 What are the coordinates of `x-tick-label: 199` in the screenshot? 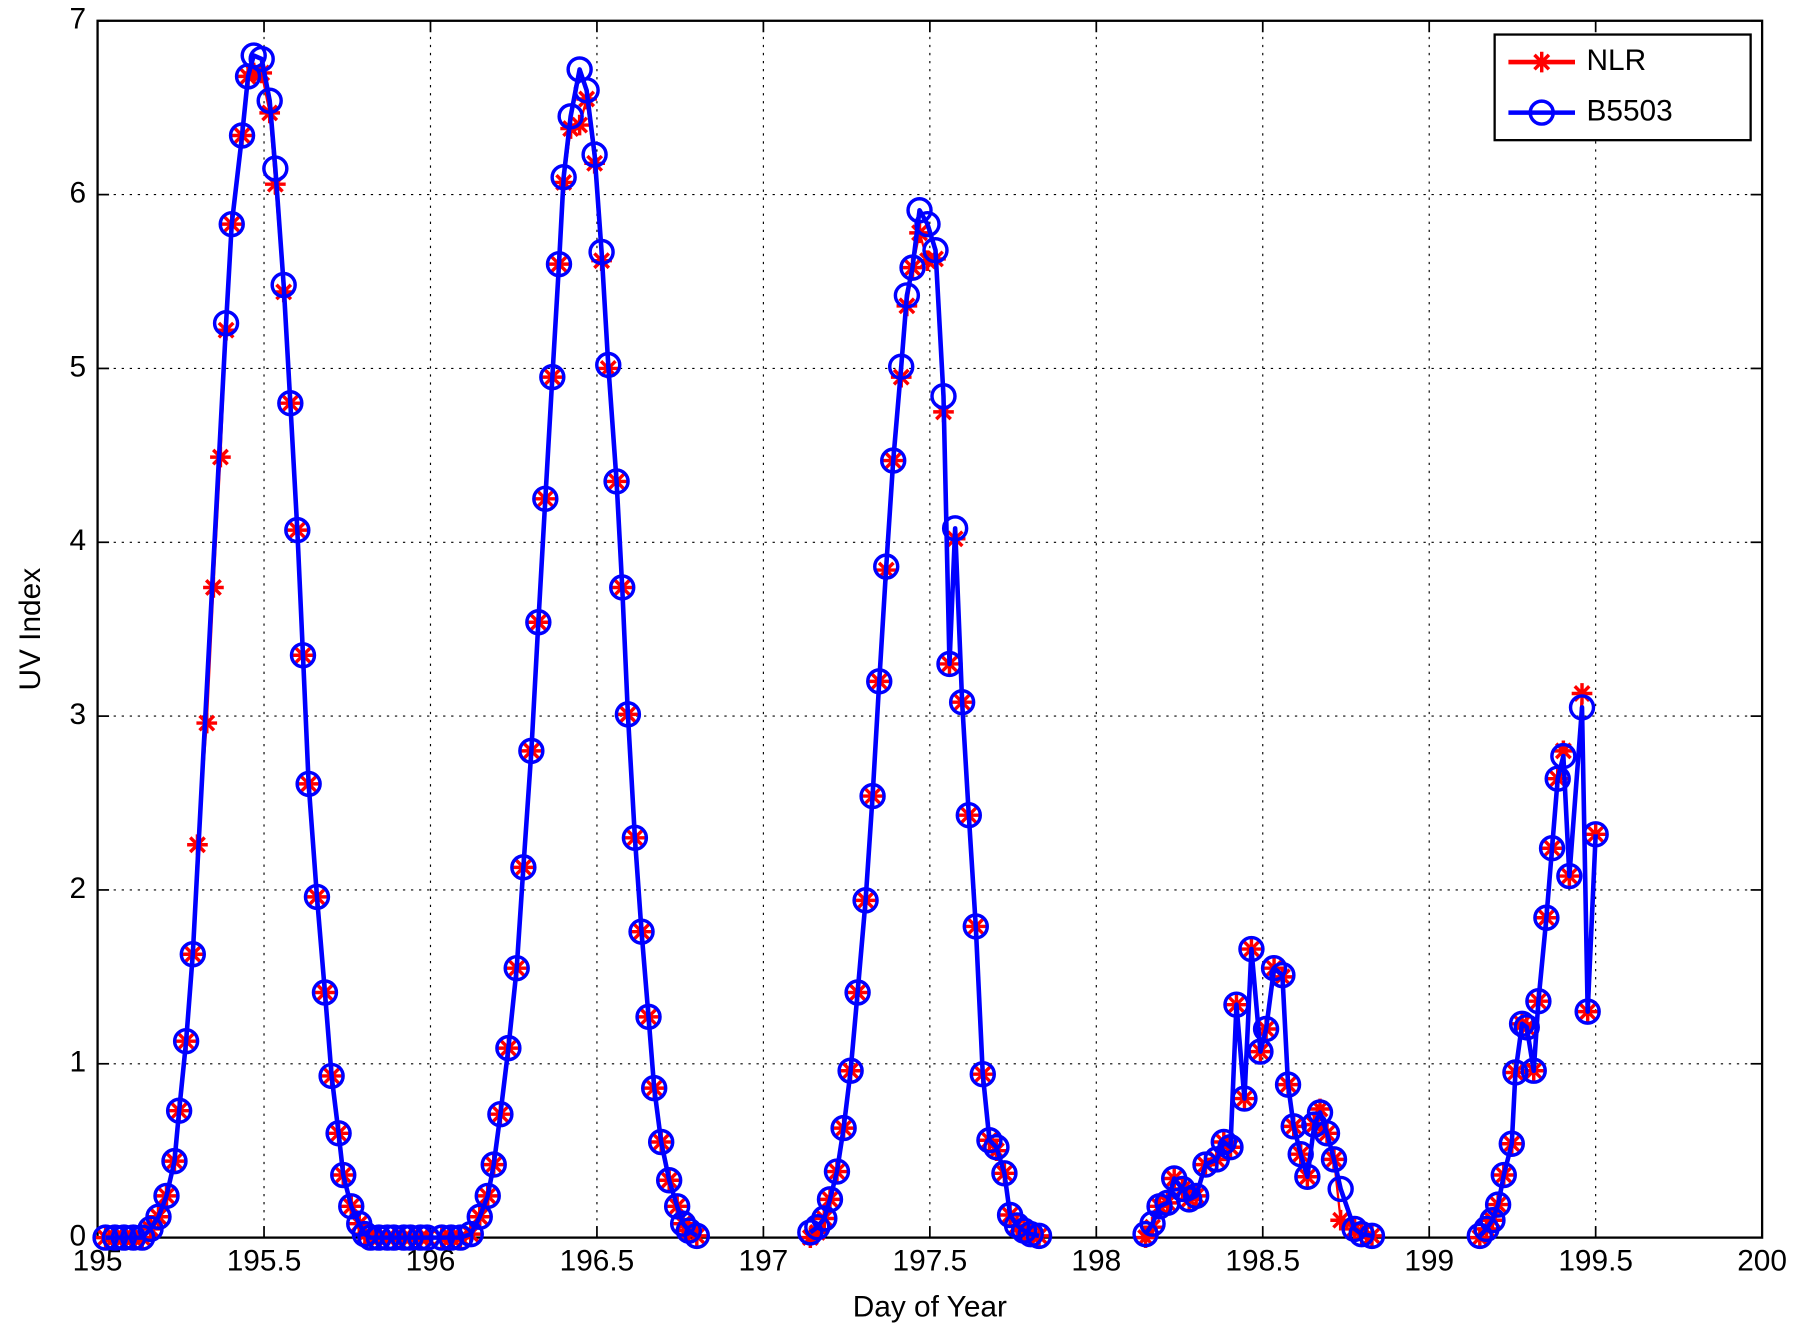 It's located at (1429, 1261).